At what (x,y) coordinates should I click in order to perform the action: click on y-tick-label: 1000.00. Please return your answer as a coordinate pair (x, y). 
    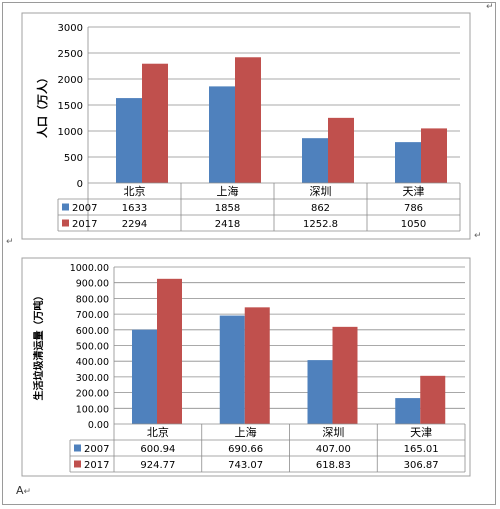
    Looking at the image, I should click on (89, 268).